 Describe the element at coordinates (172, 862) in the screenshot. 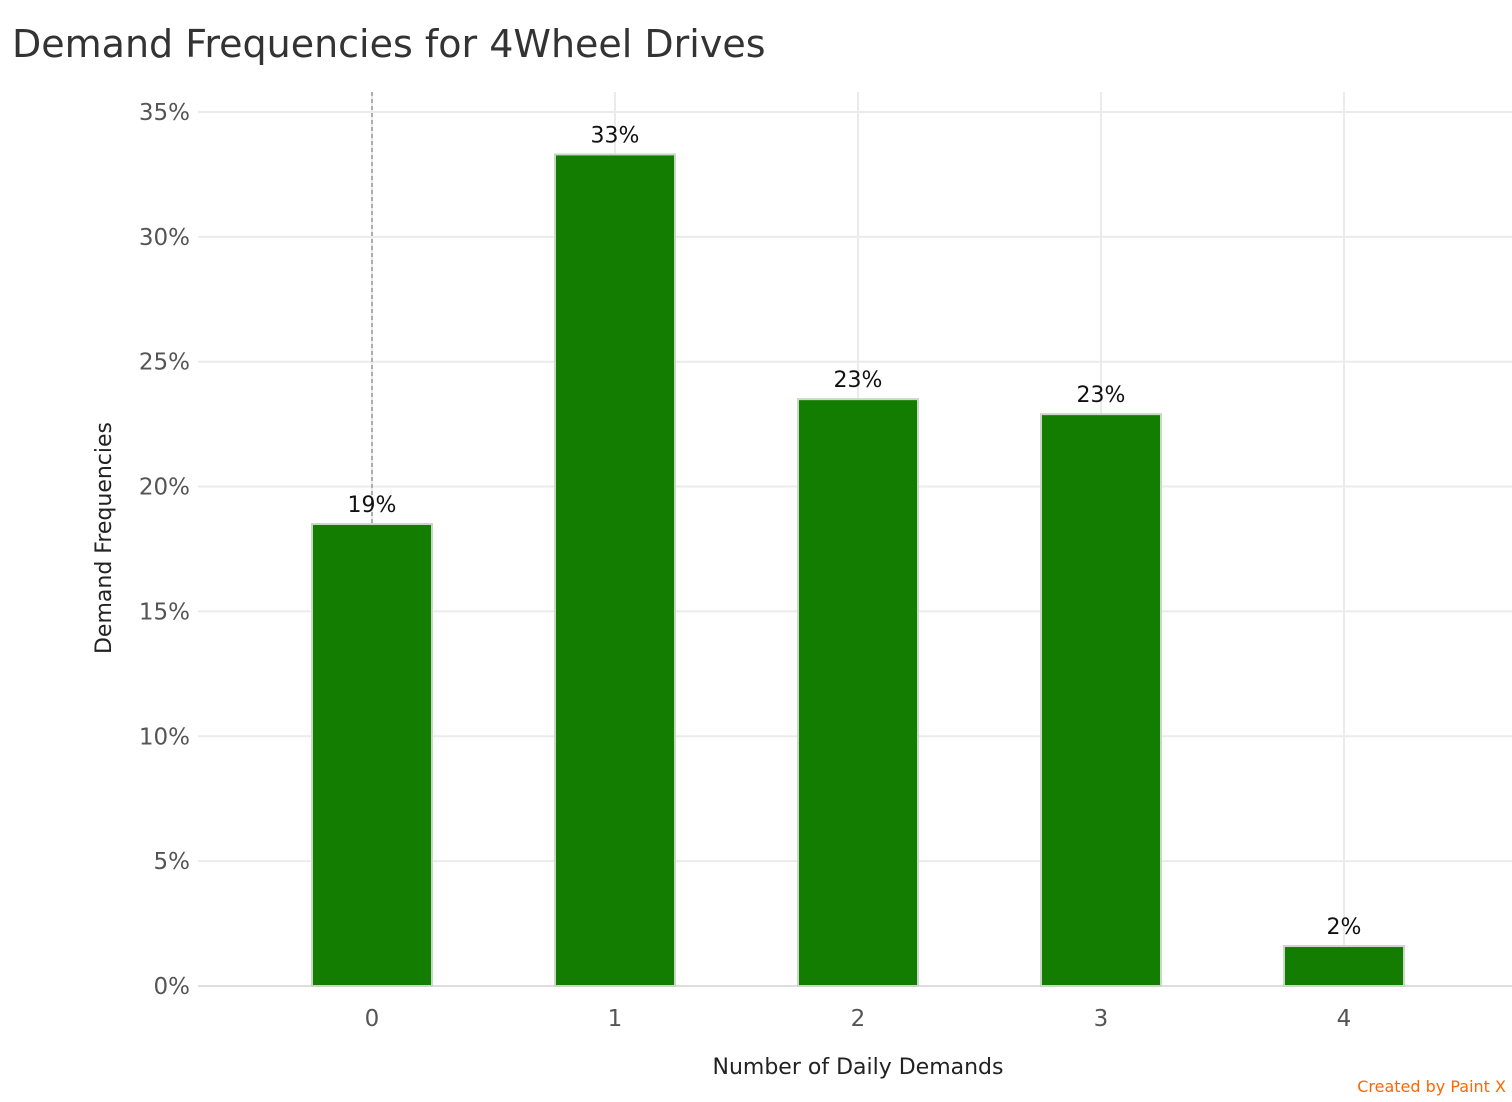

I see `y-tick-label: 5%` at that location.